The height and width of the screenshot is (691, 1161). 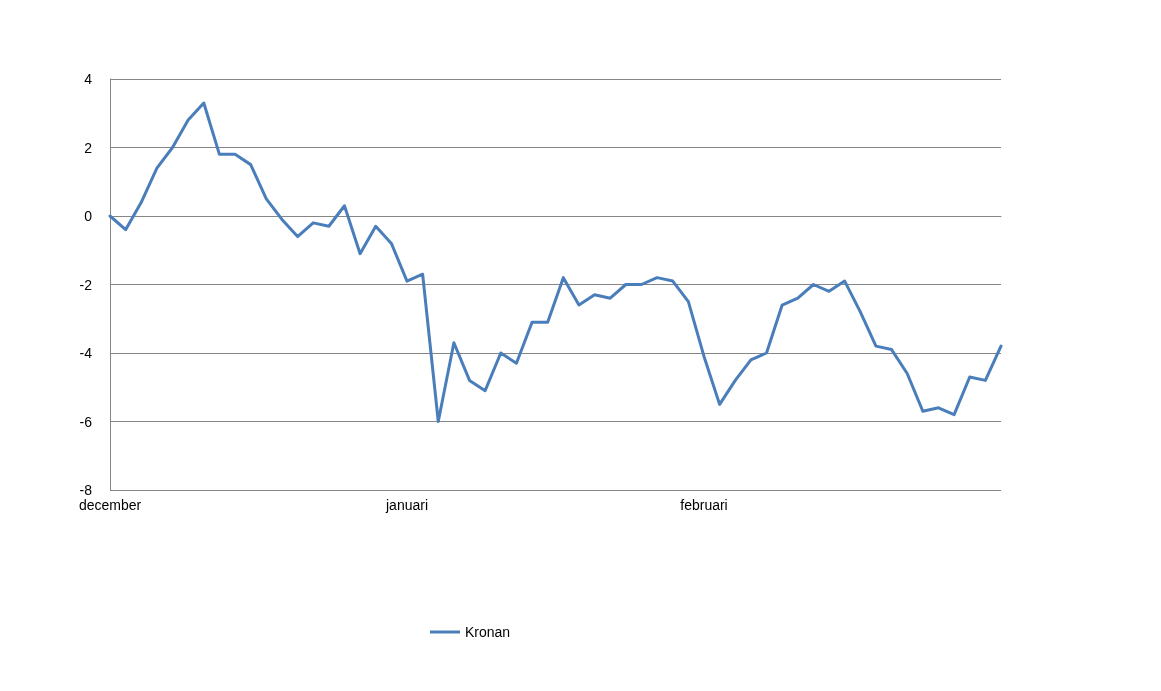 What do you see at coordinates (86, 490) in the screenshot?
I see `y-tick-label: -8` at bounding box center [86, 490].